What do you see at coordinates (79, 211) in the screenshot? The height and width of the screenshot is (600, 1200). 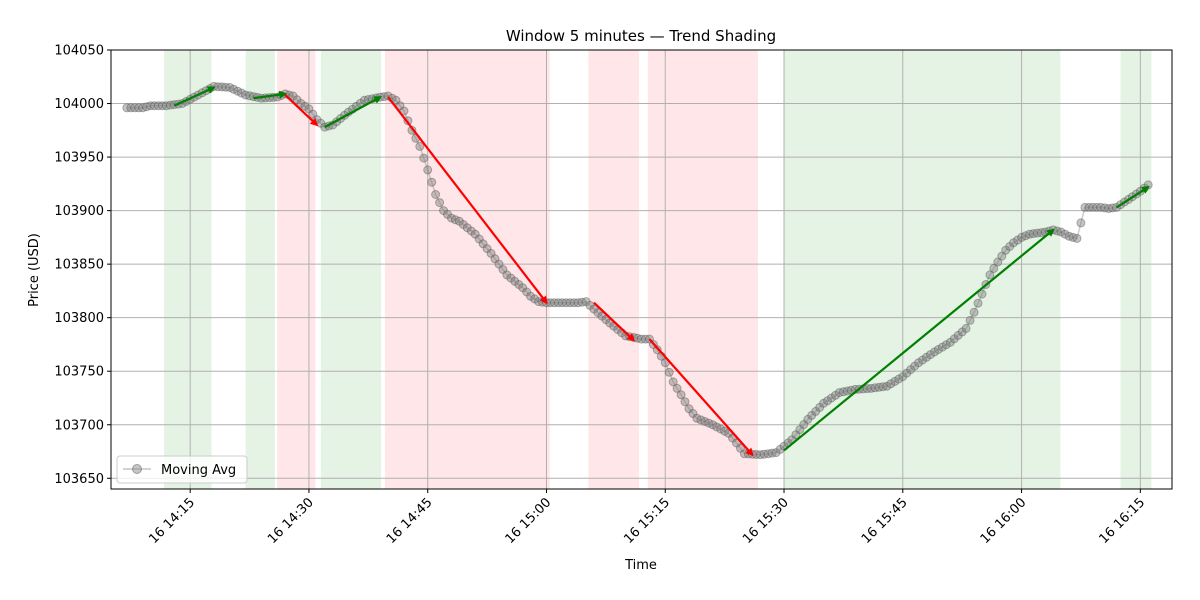 I see `y-tick-label: 103900` at bounding box center [79, 211].